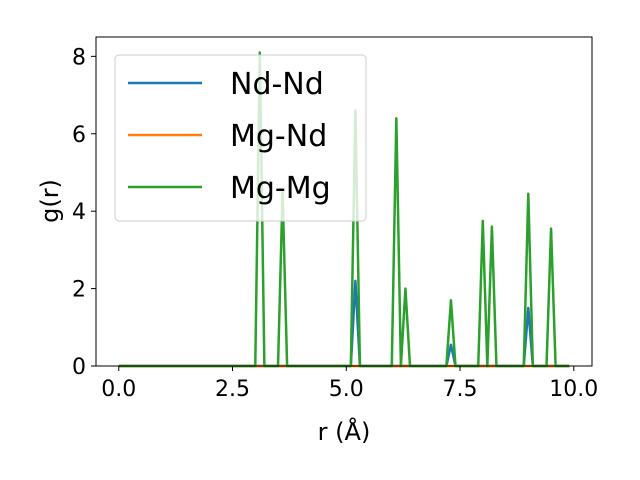  I want to click on legend-label-mg-mg: Mg-Mg, so click(280, 188).